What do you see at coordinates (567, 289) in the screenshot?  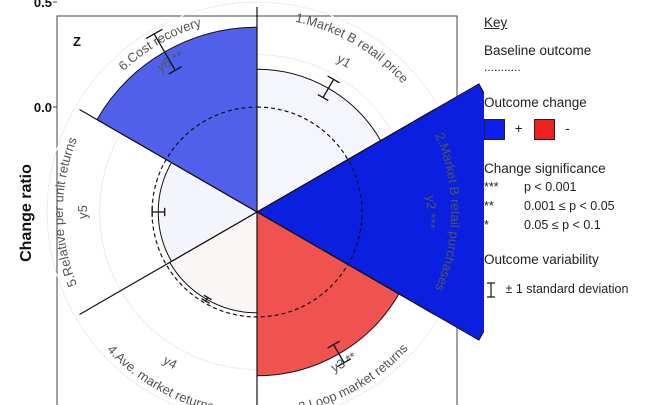 I see `legend-variability-text: ± 1 standard deviation` at bounding box center [567, 289].